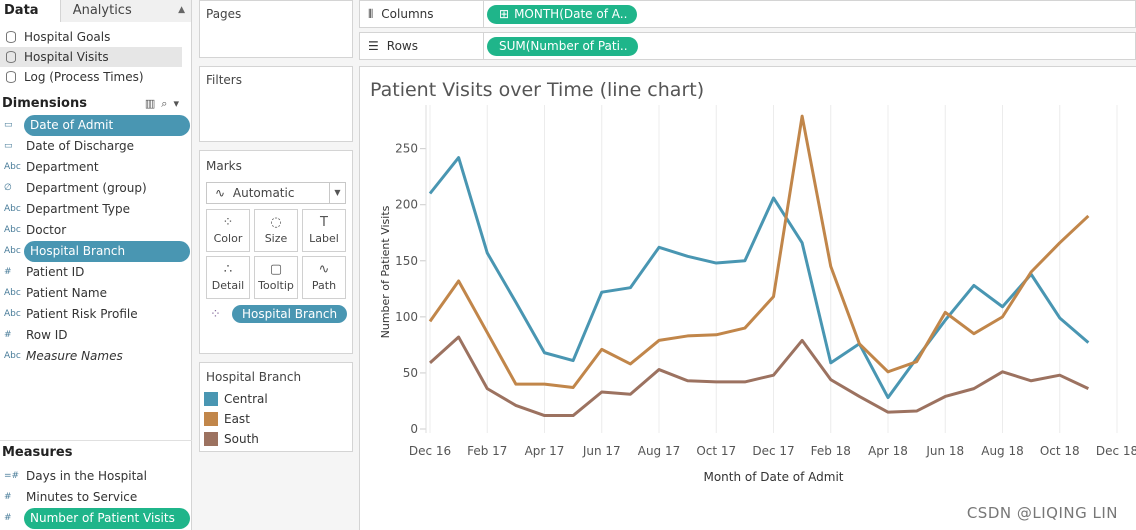 Image resolution: width=1136 pixels, height=530 pixels. I want to click on mark-buttons: ⁘ Color ◌ Size T Label ∴ Detail ▢ Tooltip ∿ Path, so click(276, 254).